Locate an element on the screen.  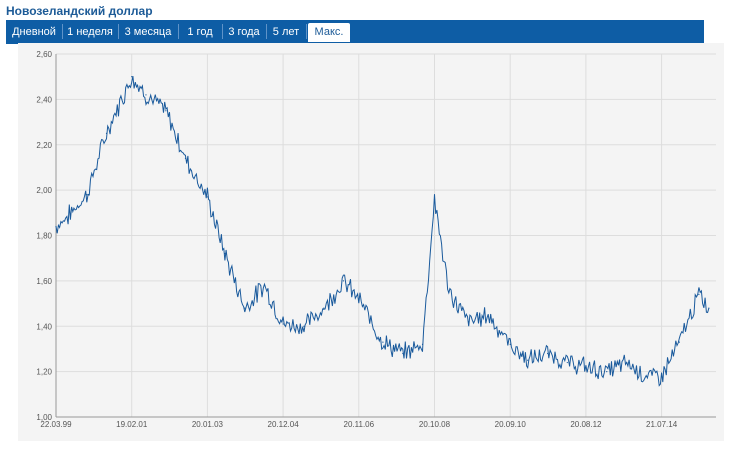
x-tick-label: 20.08.12 is located at coordinates (586, 424).